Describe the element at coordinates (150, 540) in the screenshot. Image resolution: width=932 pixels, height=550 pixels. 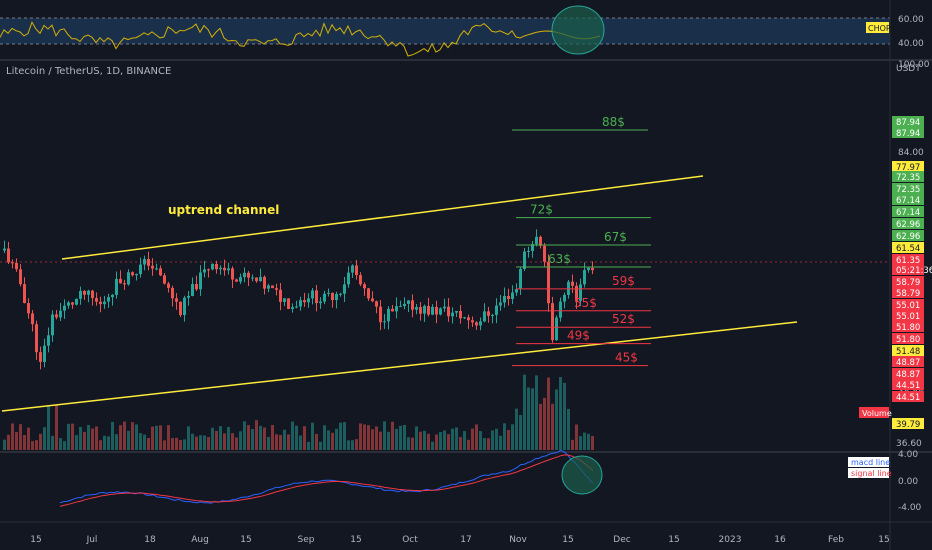
I see `time-tick-label: 18` at that location.